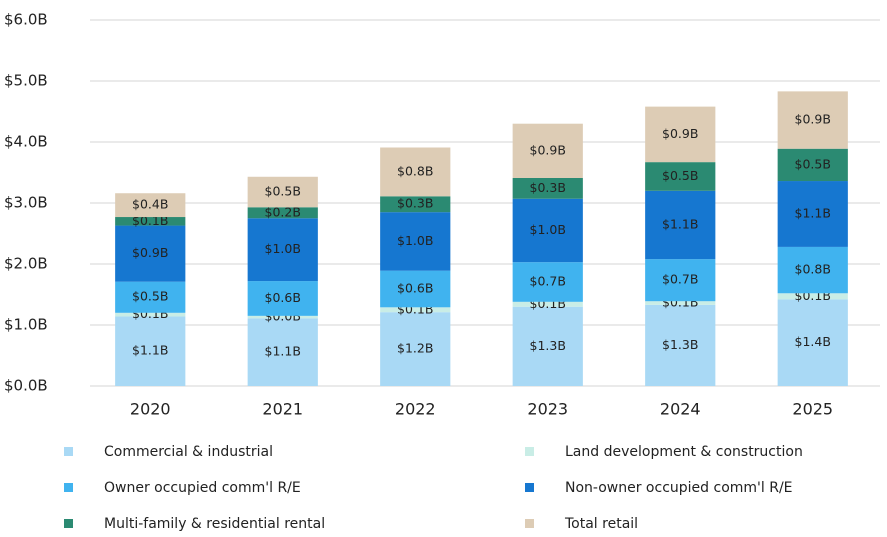 This screenshot has height=537, width=887. Describe the element at coordinates (26, 203) in the screenshot. I see `y-tick-label: $3.0B` at that location.